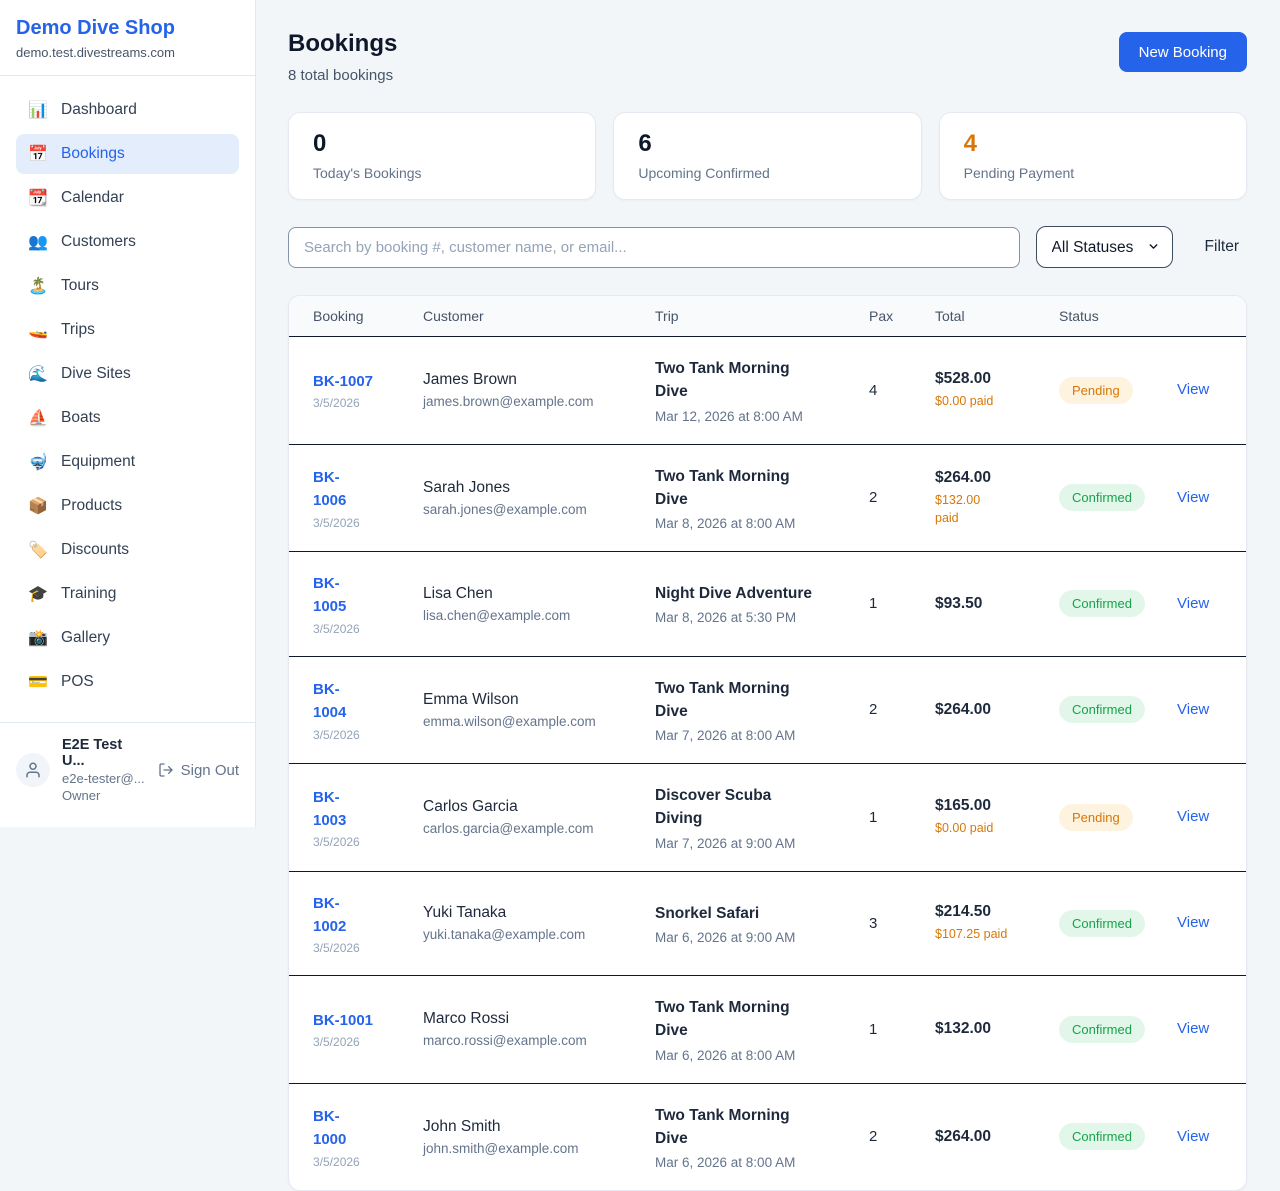  What do you see at coordinates (997, 390) in the screenshot?
I see `total-cell: $528.00 $0.00 paid` at bounding box center [997, 390].